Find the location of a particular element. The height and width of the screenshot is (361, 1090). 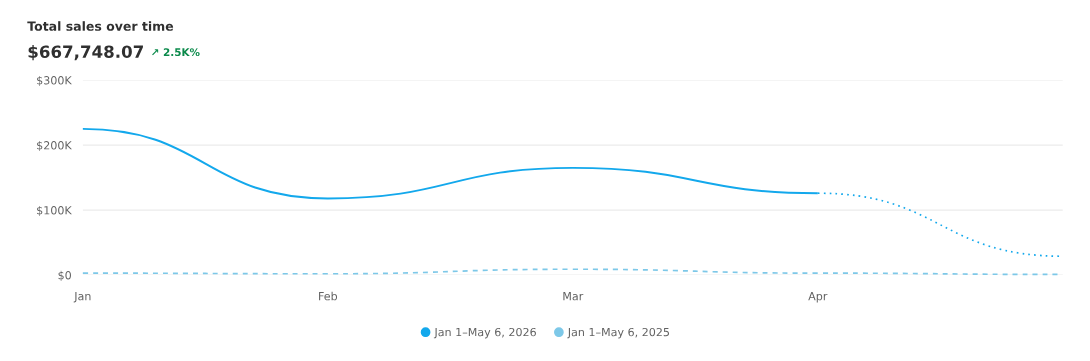

y-tick-label: $0 is located at coordinates (64, 275).